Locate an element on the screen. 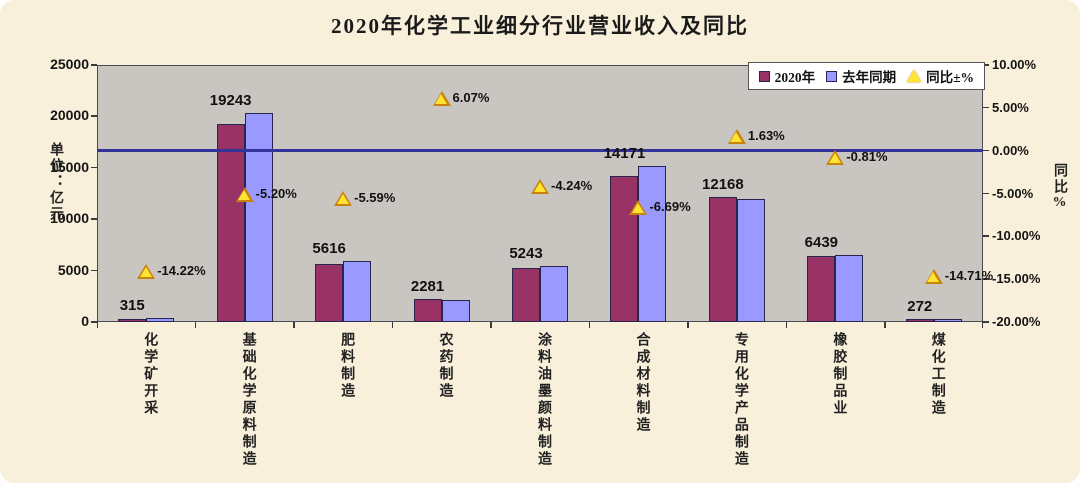 This screenshot has width=1080, height=483. y2-axis-tick-label: -5.00% is located at coordinates (1013, 193).